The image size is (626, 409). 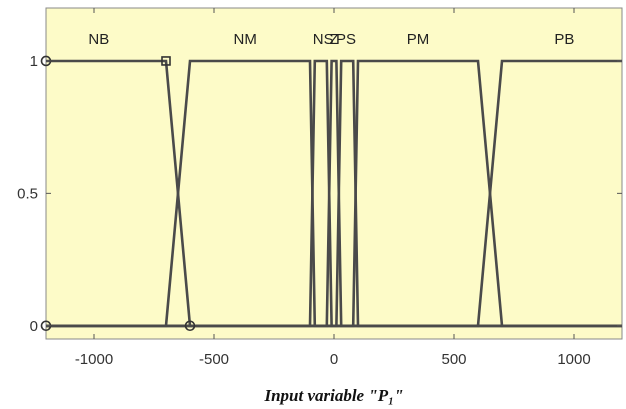 I want to click on x-tick-label: 0, so click(x=334, y=359).